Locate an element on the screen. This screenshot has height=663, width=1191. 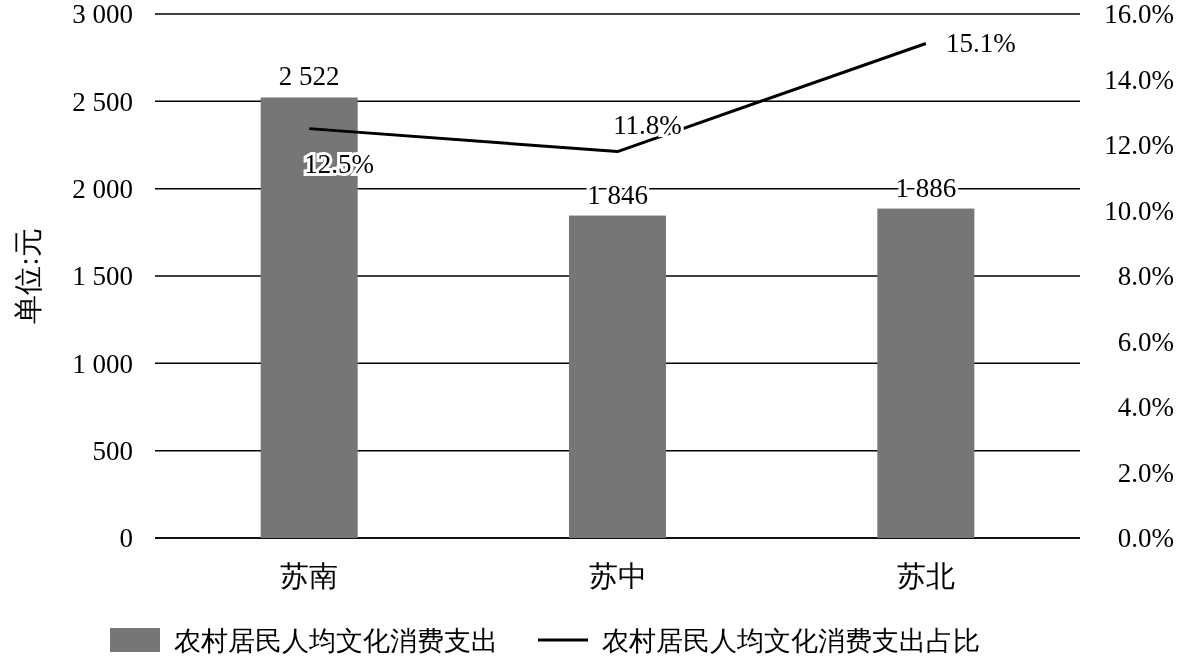
y2-tick-label: 16.0% is located at coordinates (1139, 15).